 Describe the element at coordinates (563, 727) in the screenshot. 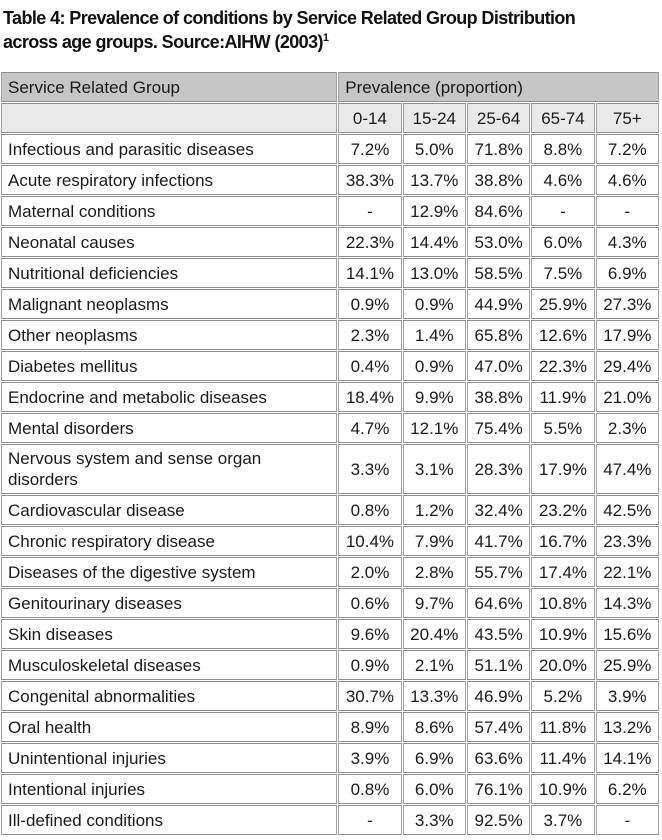

I see `value-cell: 11.8%` at that location.